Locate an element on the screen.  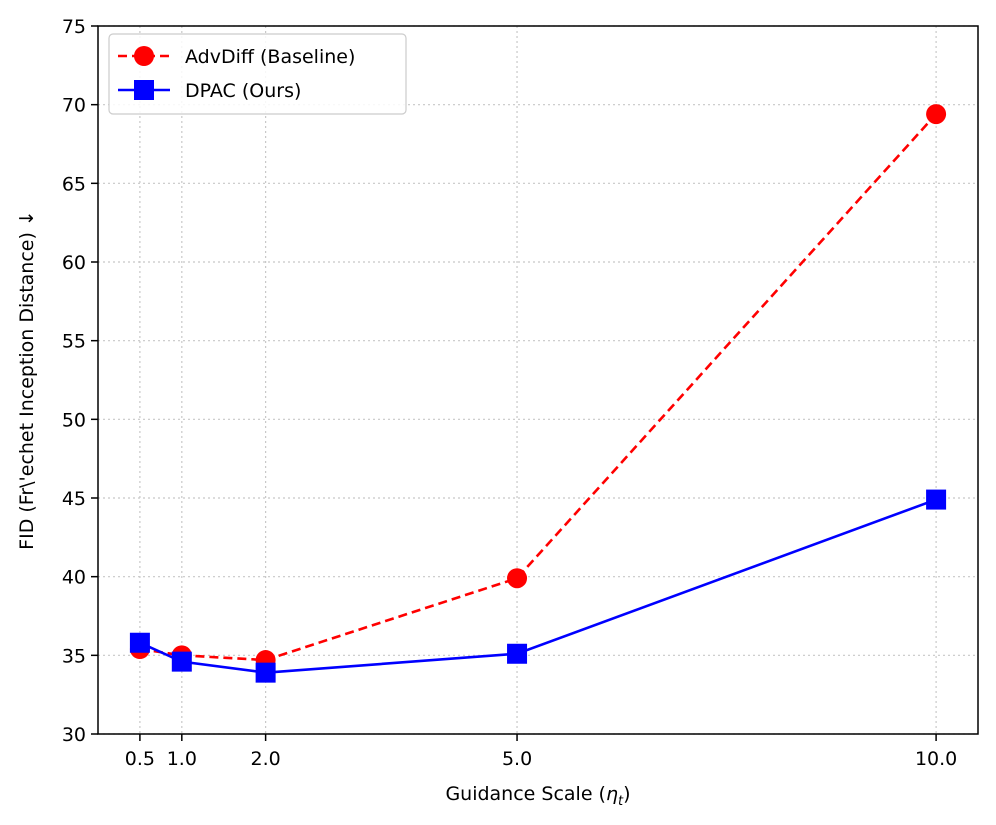
legend-entry-1: DPAC (Ours) is located at coordinates (209, 91).